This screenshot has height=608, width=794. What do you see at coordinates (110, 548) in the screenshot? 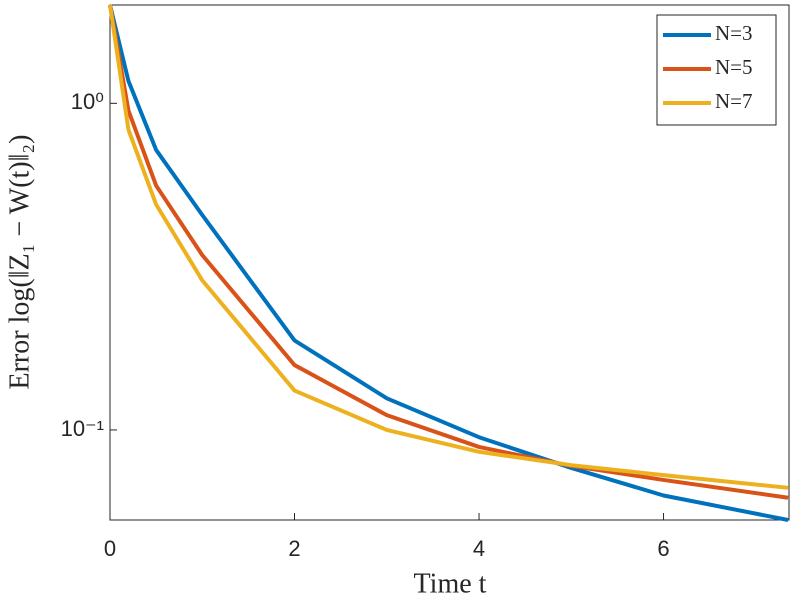
I see `x-tick-label: 0` at bounding box center [110, 548].